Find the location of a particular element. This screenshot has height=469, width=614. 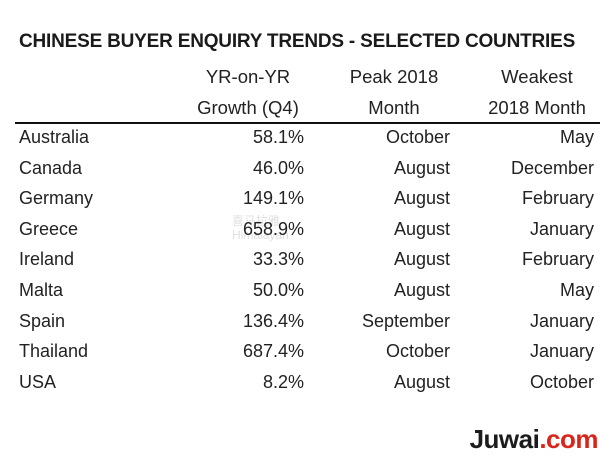

growth-cell: 687.4% is located at coordinates (273, 351).